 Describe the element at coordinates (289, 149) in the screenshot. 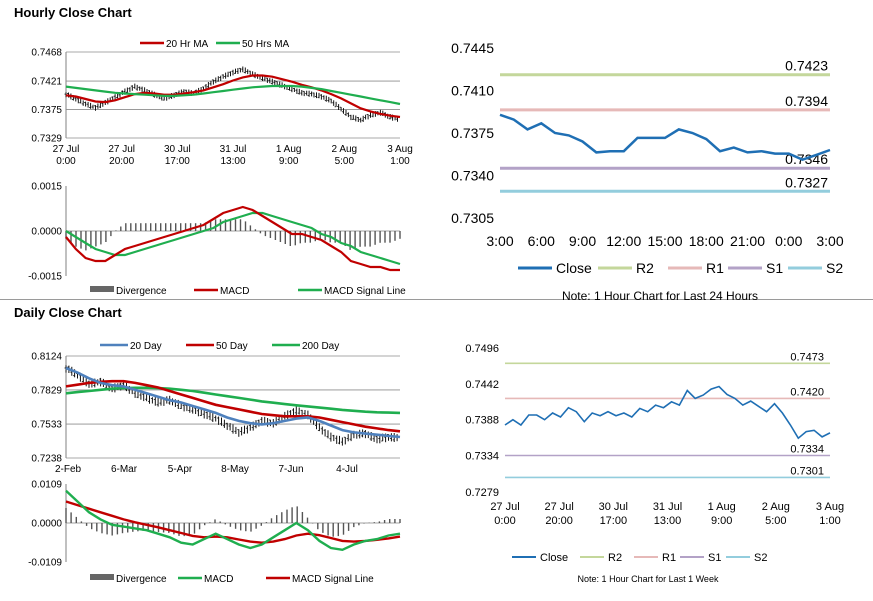

I see `x-tick-label: 1 Aug` at that location.